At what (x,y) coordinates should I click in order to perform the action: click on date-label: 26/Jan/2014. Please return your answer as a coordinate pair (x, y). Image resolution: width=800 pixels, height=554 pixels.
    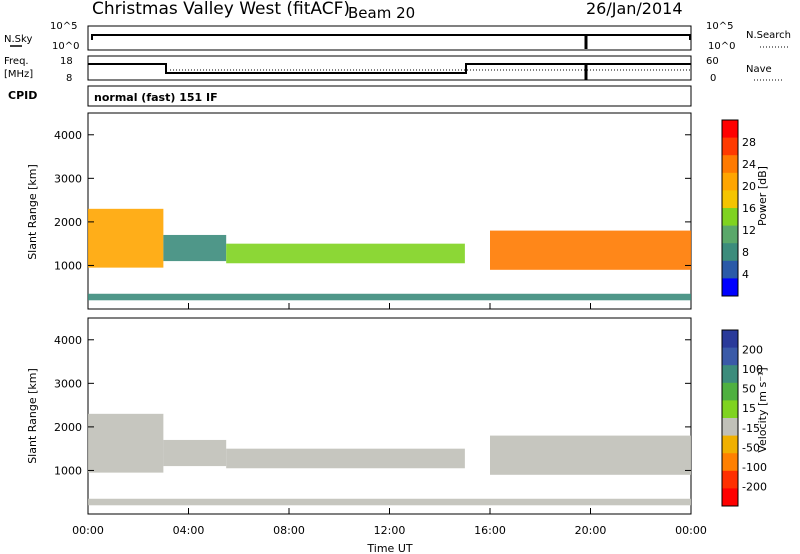
    Looking at the image, I should click on (634, 9).